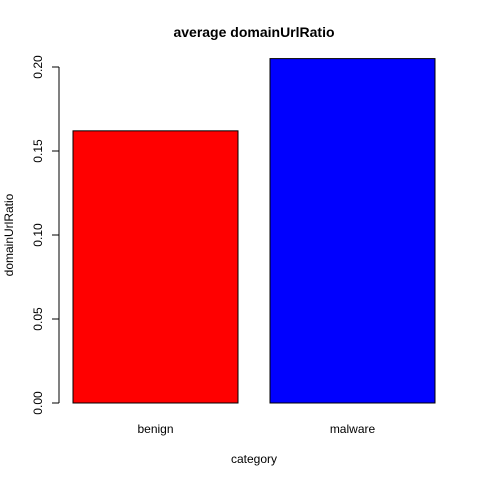 Image resolution: width=480 pixels, height=480 pixels. Describe the element at coordinates (253, 32) in the screenshot. I see `chart-title: average domainUrlRatio` at that location.